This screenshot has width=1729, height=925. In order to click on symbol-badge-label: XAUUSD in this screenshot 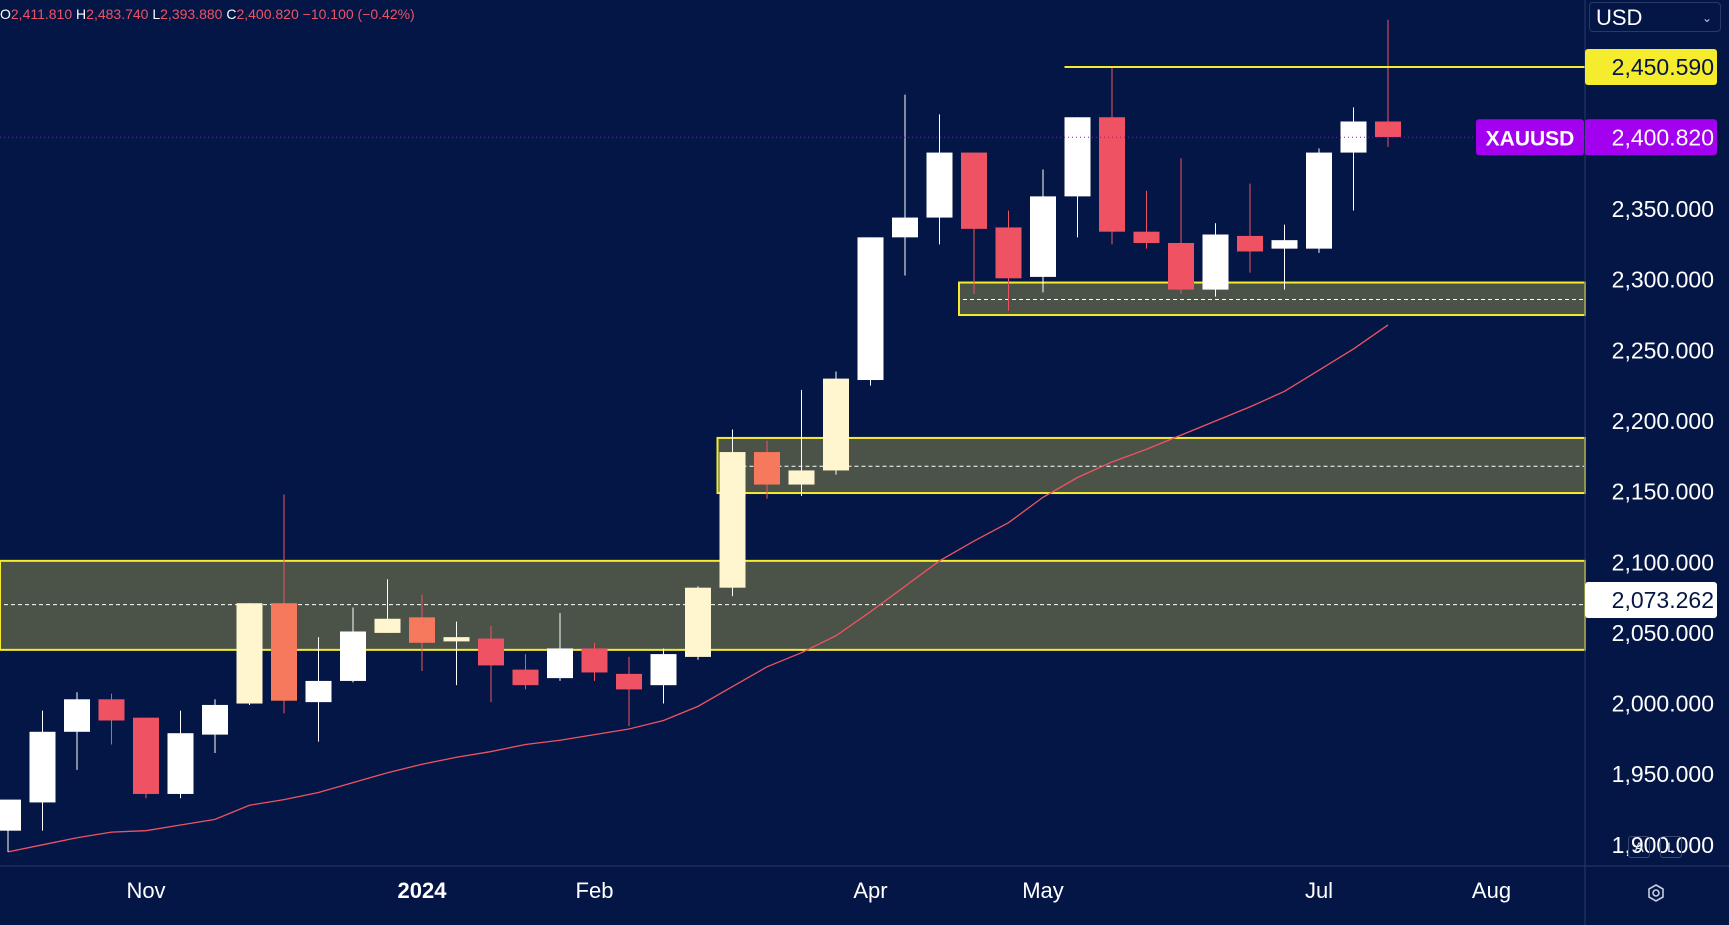, I will do `click(1530, 138)`.